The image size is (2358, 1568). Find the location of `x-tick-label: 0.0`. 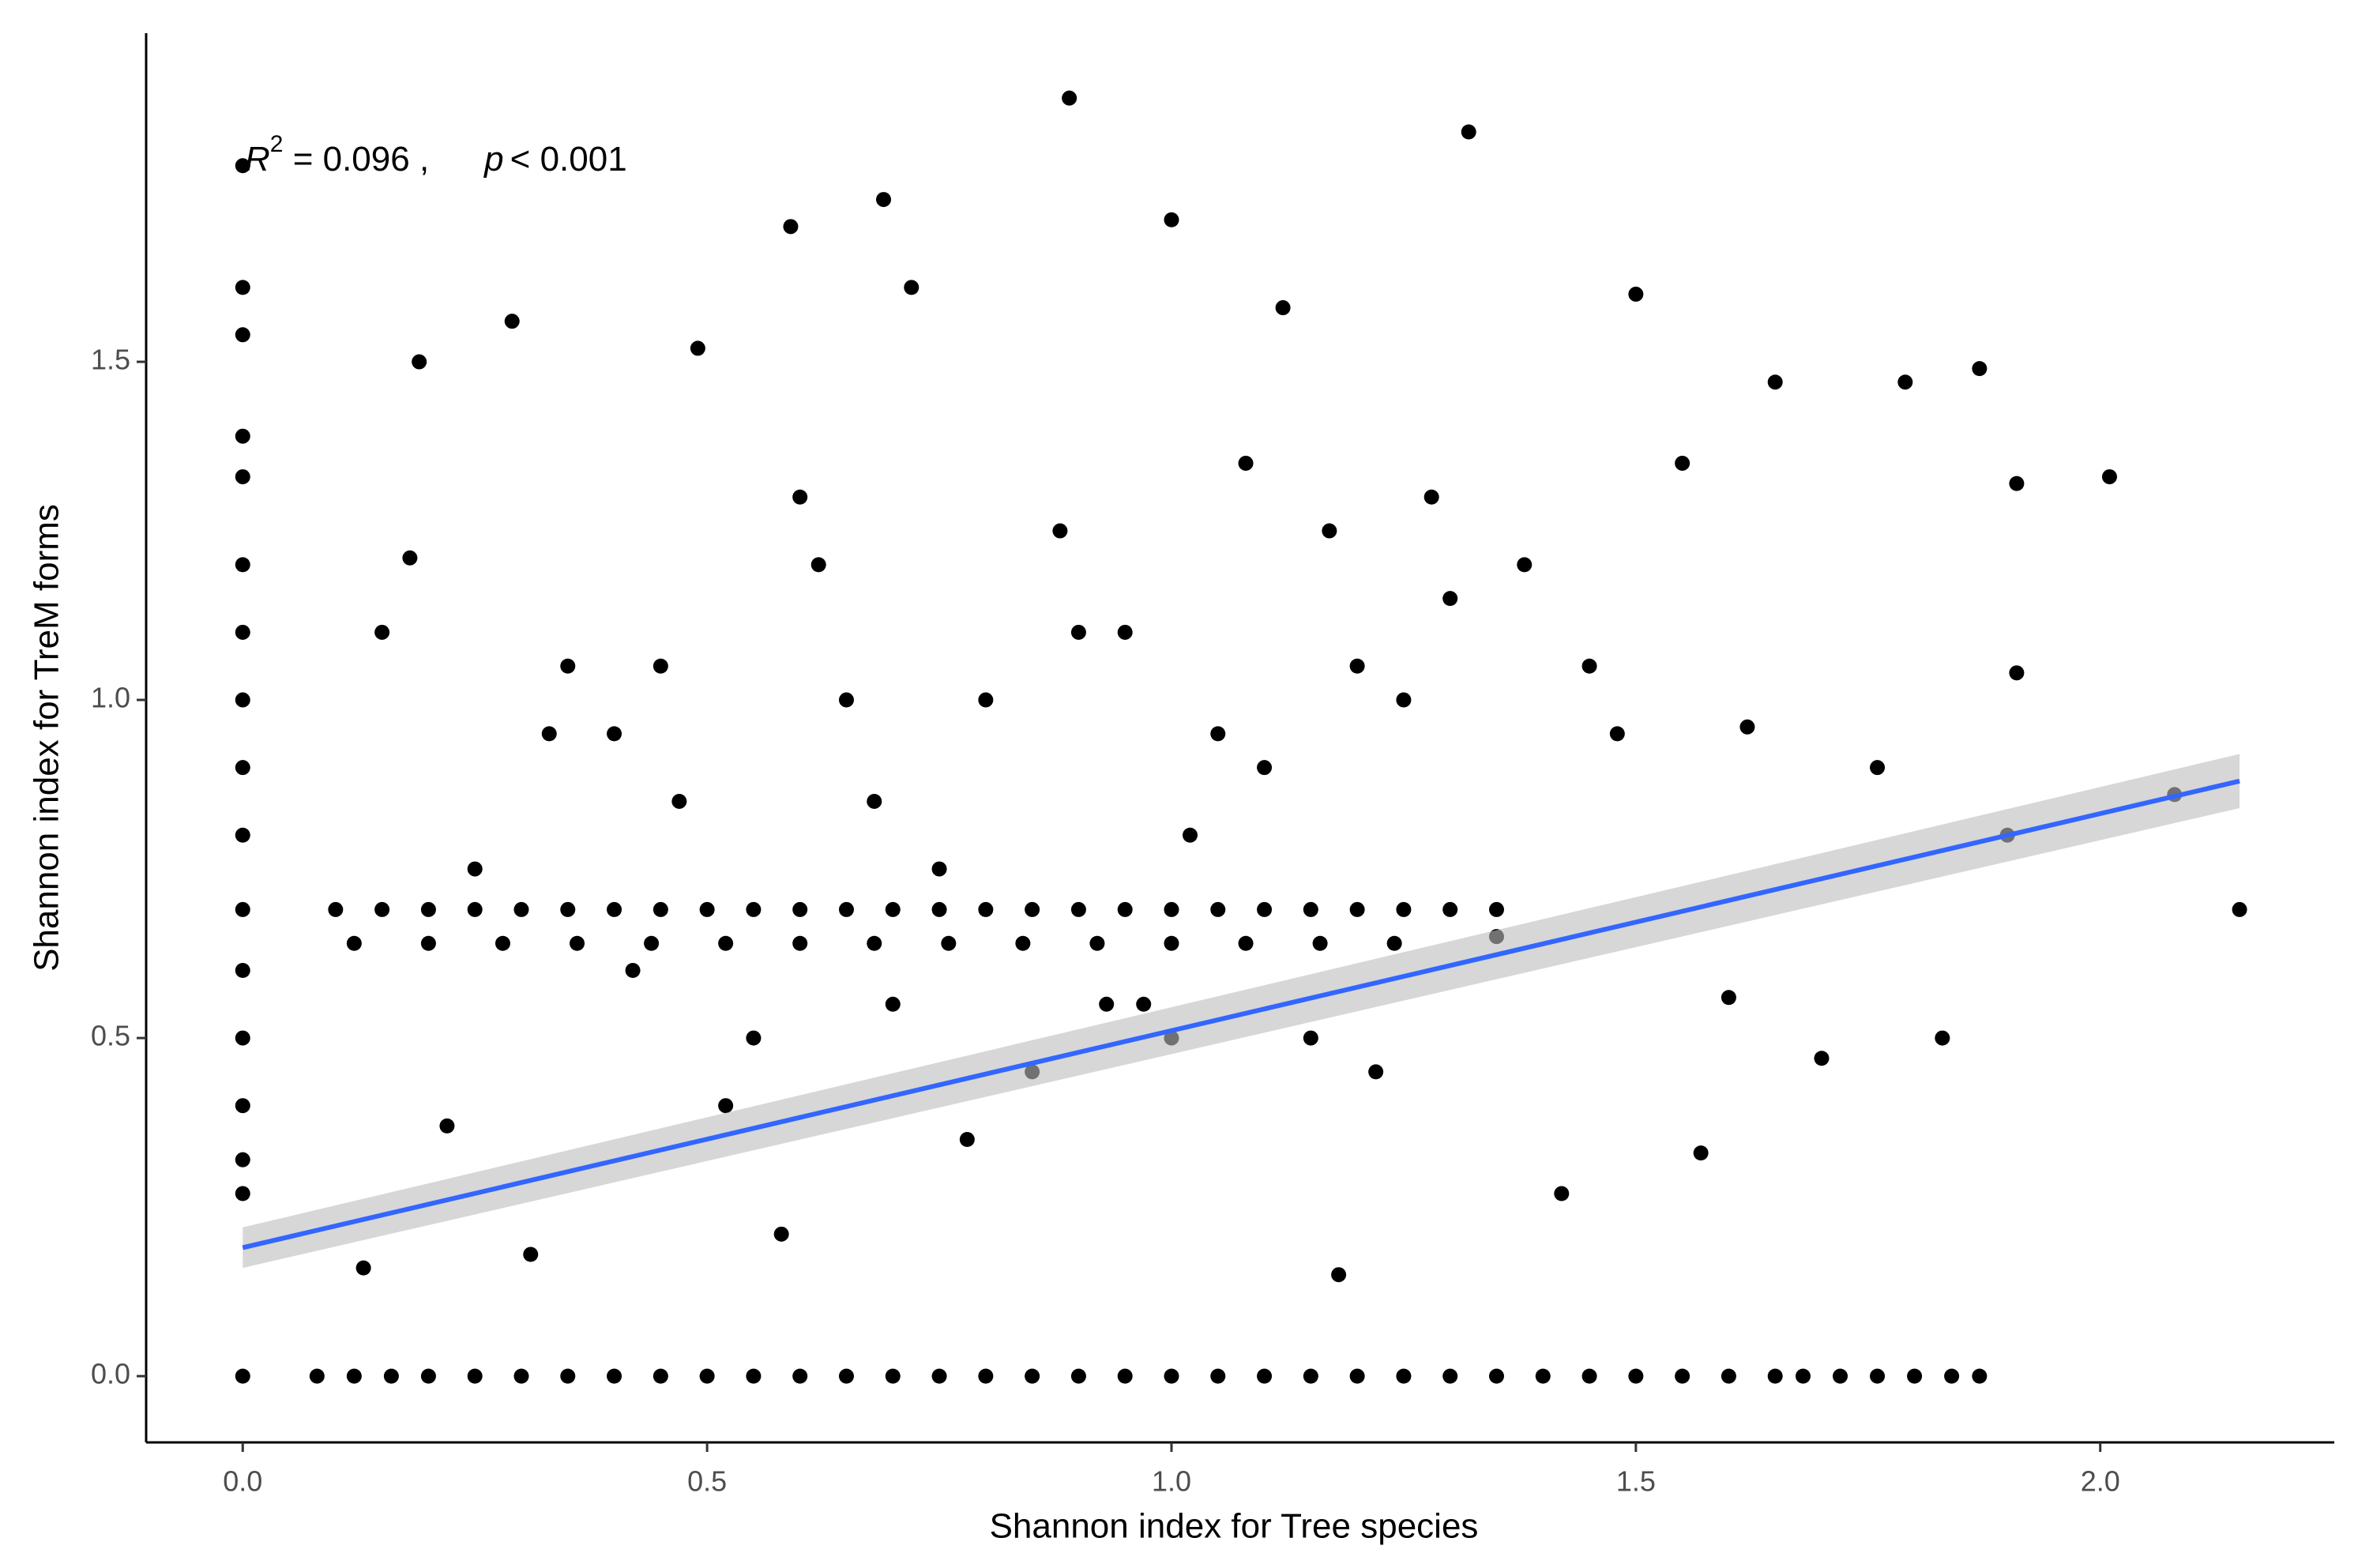

x-tick-label: 0.0 is located at coordinates (242, 1481).